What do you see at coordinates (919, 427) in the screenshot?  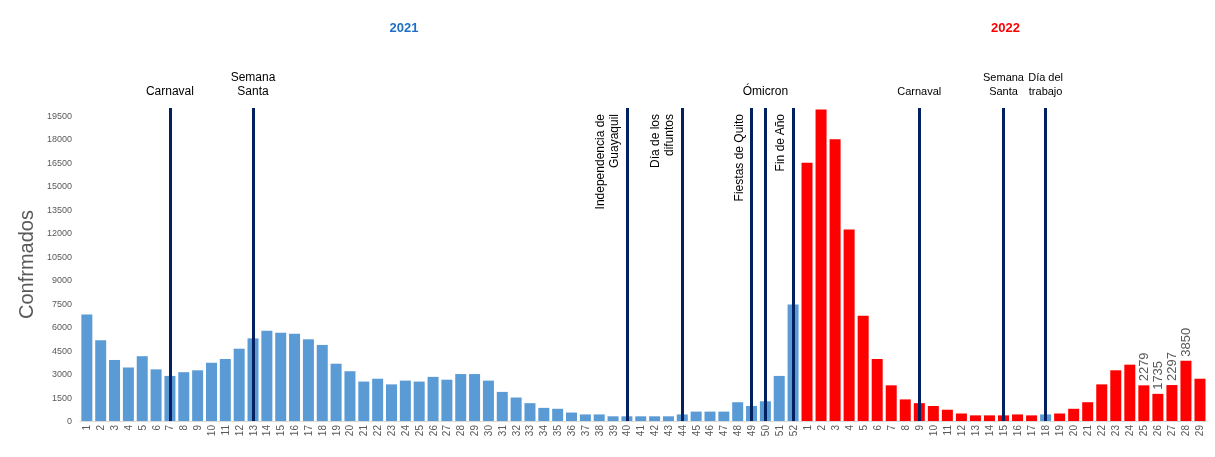 I see `x-tick-label: 9` at bounding box center [919, 427].